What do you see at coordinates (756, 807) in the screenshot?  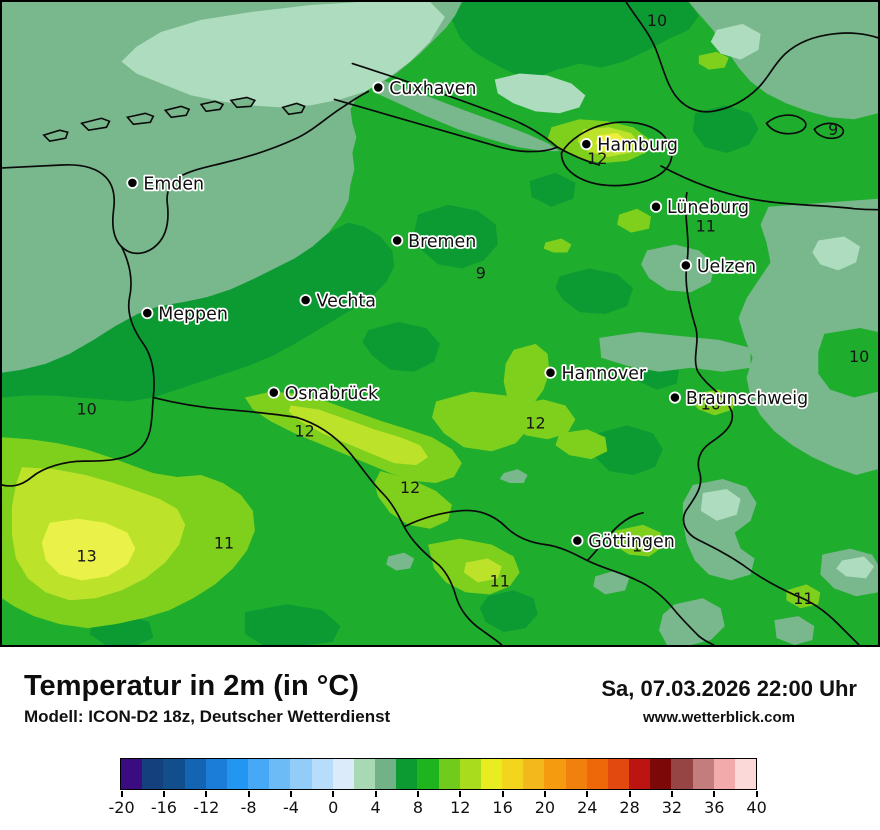 I see `colorbar-tick-label: 40` at bounding box center [756, 807].